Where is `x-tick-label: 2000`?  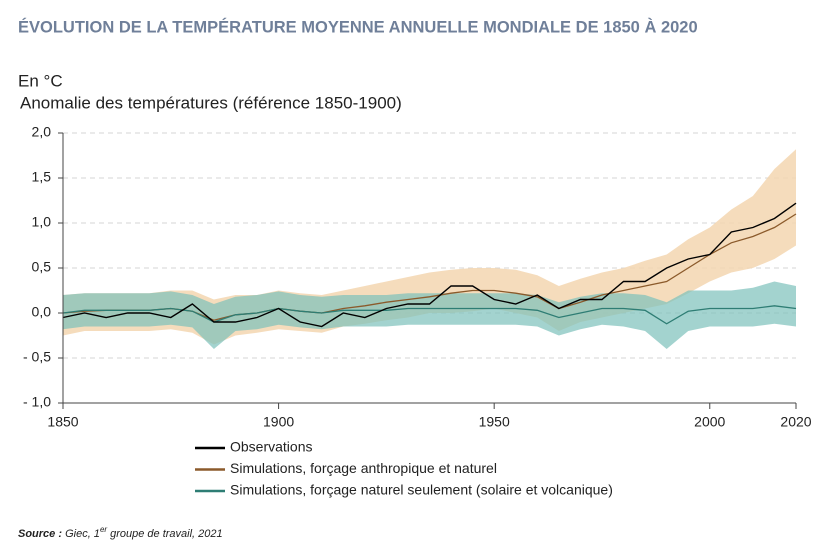 x-tick-label: 2000 is located at coordinates (709, 422).